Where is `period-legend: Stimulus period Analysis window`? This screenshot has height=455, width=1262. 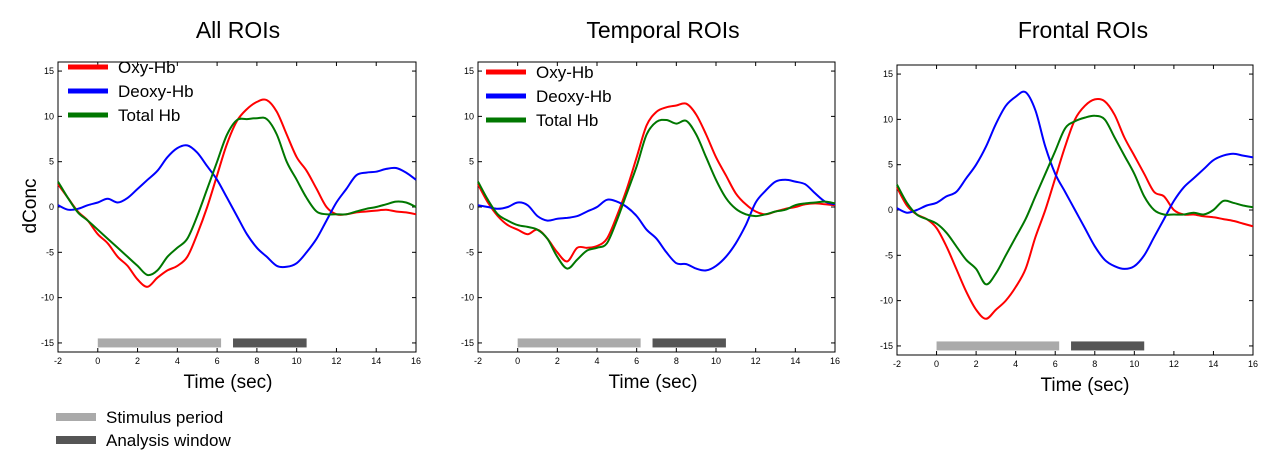 period-legend: Stimulus period Analysis window is located at coordinates (143, 429).